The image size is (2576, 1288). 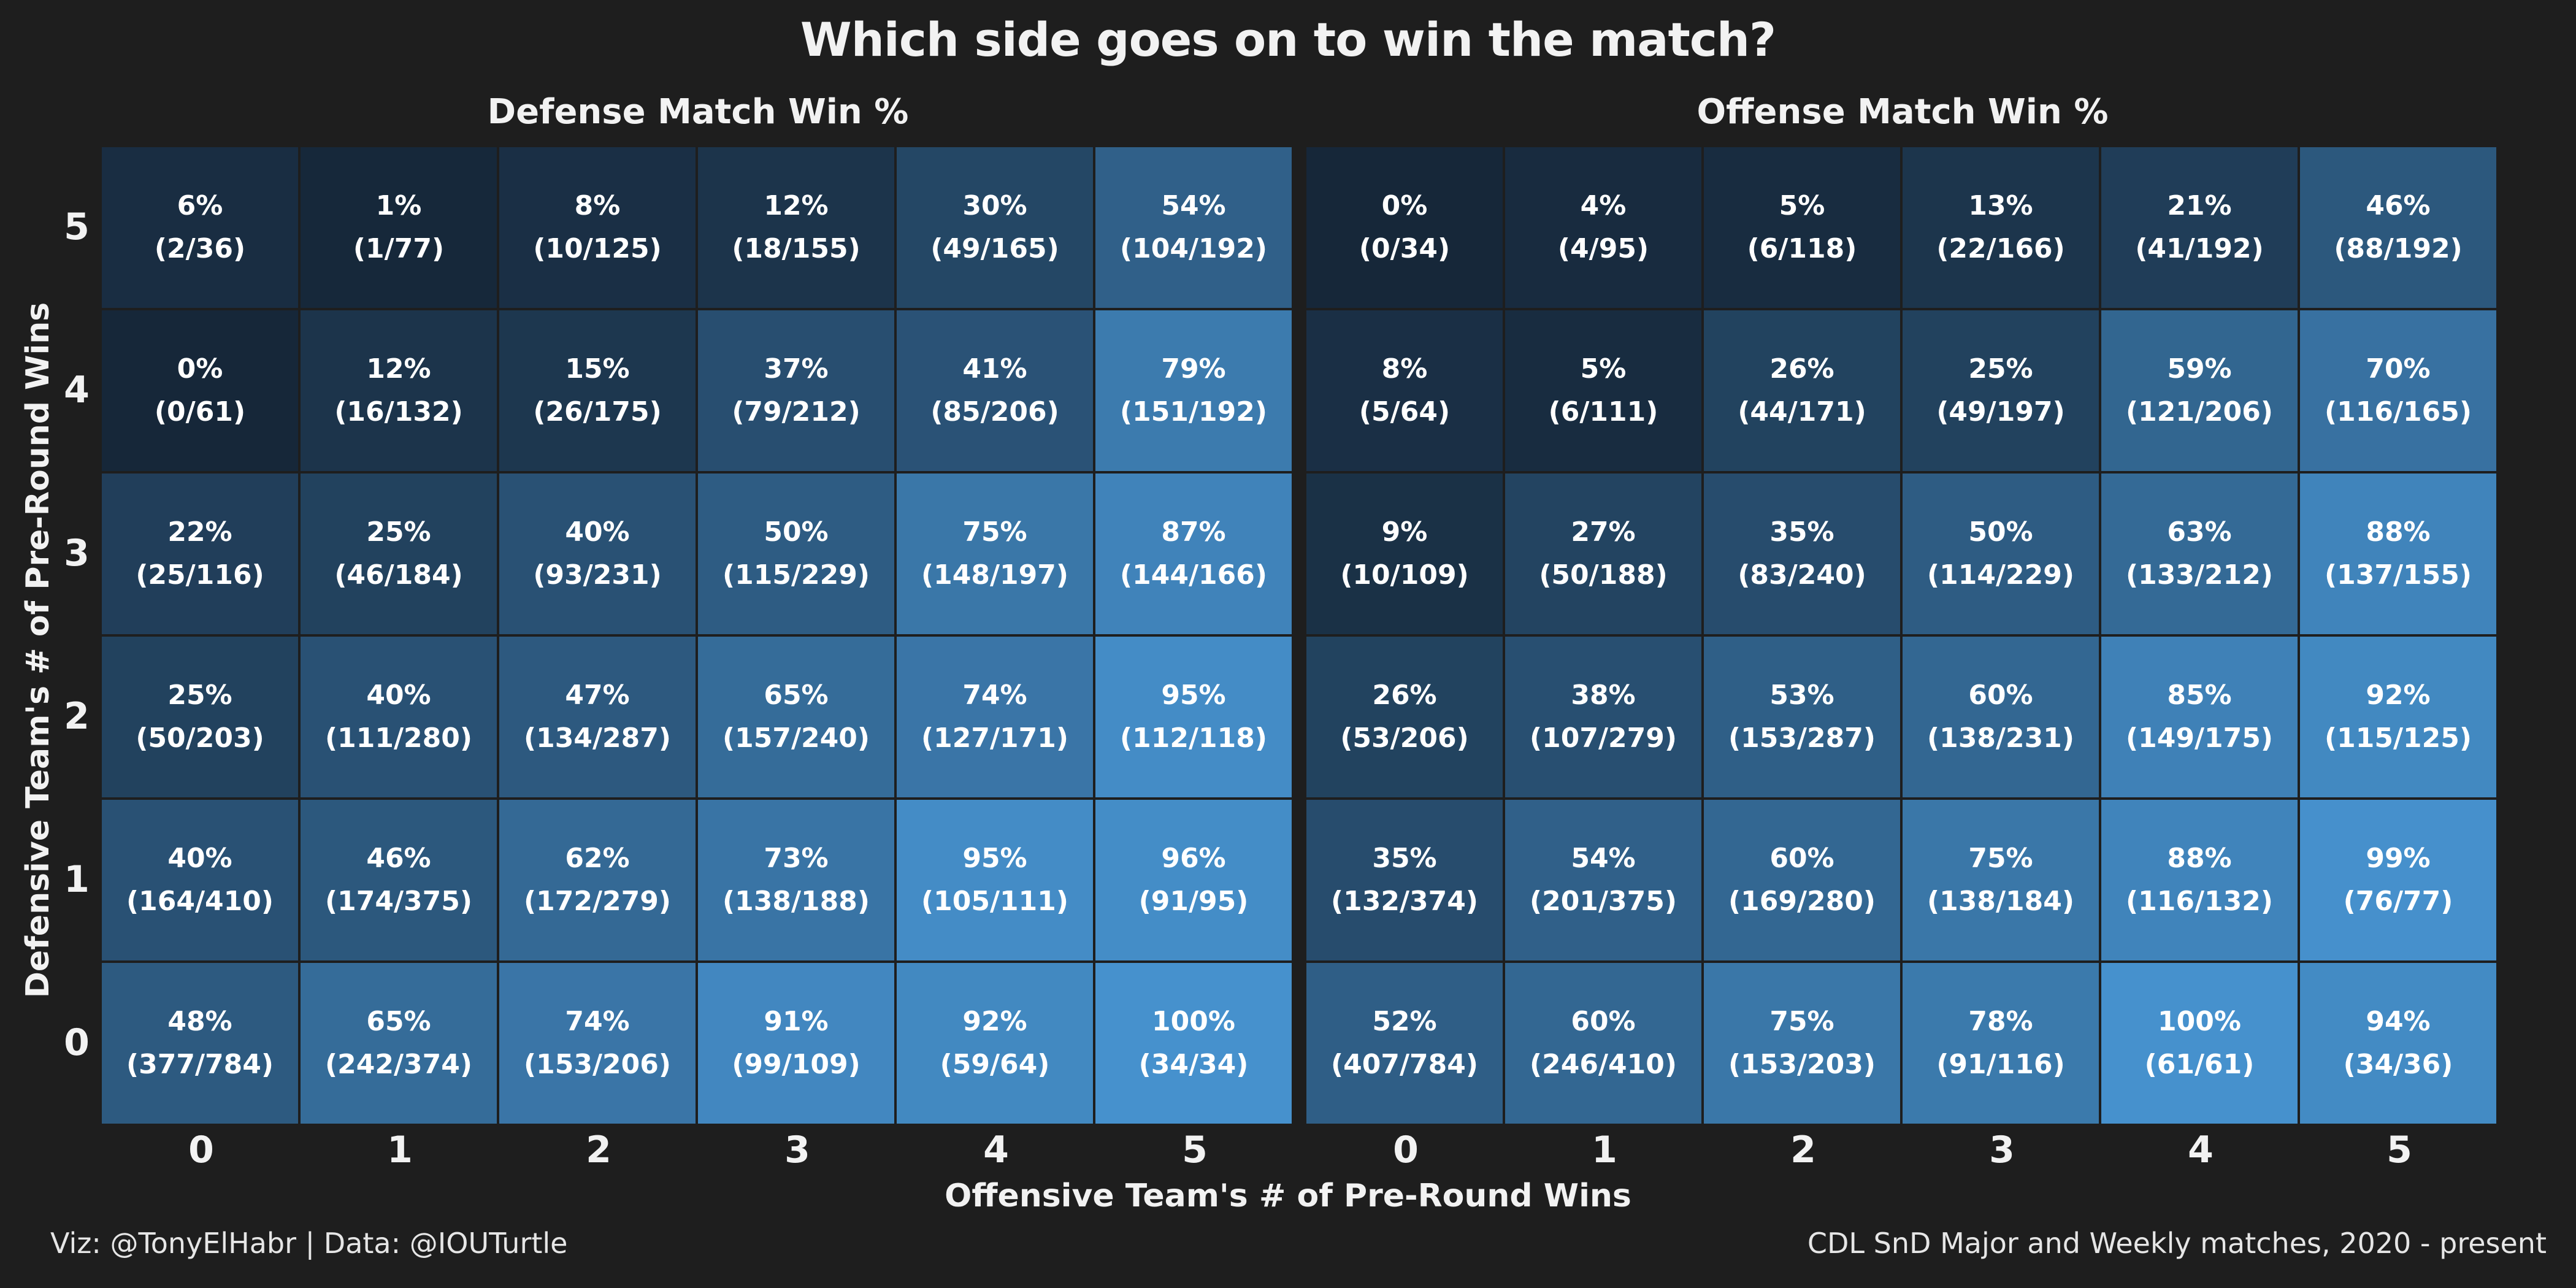 What do you see at coordinates (1194, 881) in the screenshot?
I see `heatmap-cell: 96% (91/95)` at bounding box center [1194, 881].